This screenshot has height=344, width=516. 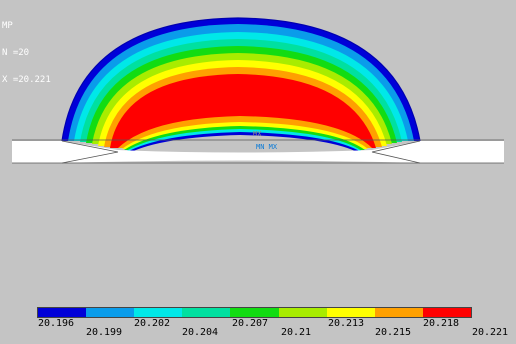 I want to click on top-node-label: MX, so click(x=257, y=134).